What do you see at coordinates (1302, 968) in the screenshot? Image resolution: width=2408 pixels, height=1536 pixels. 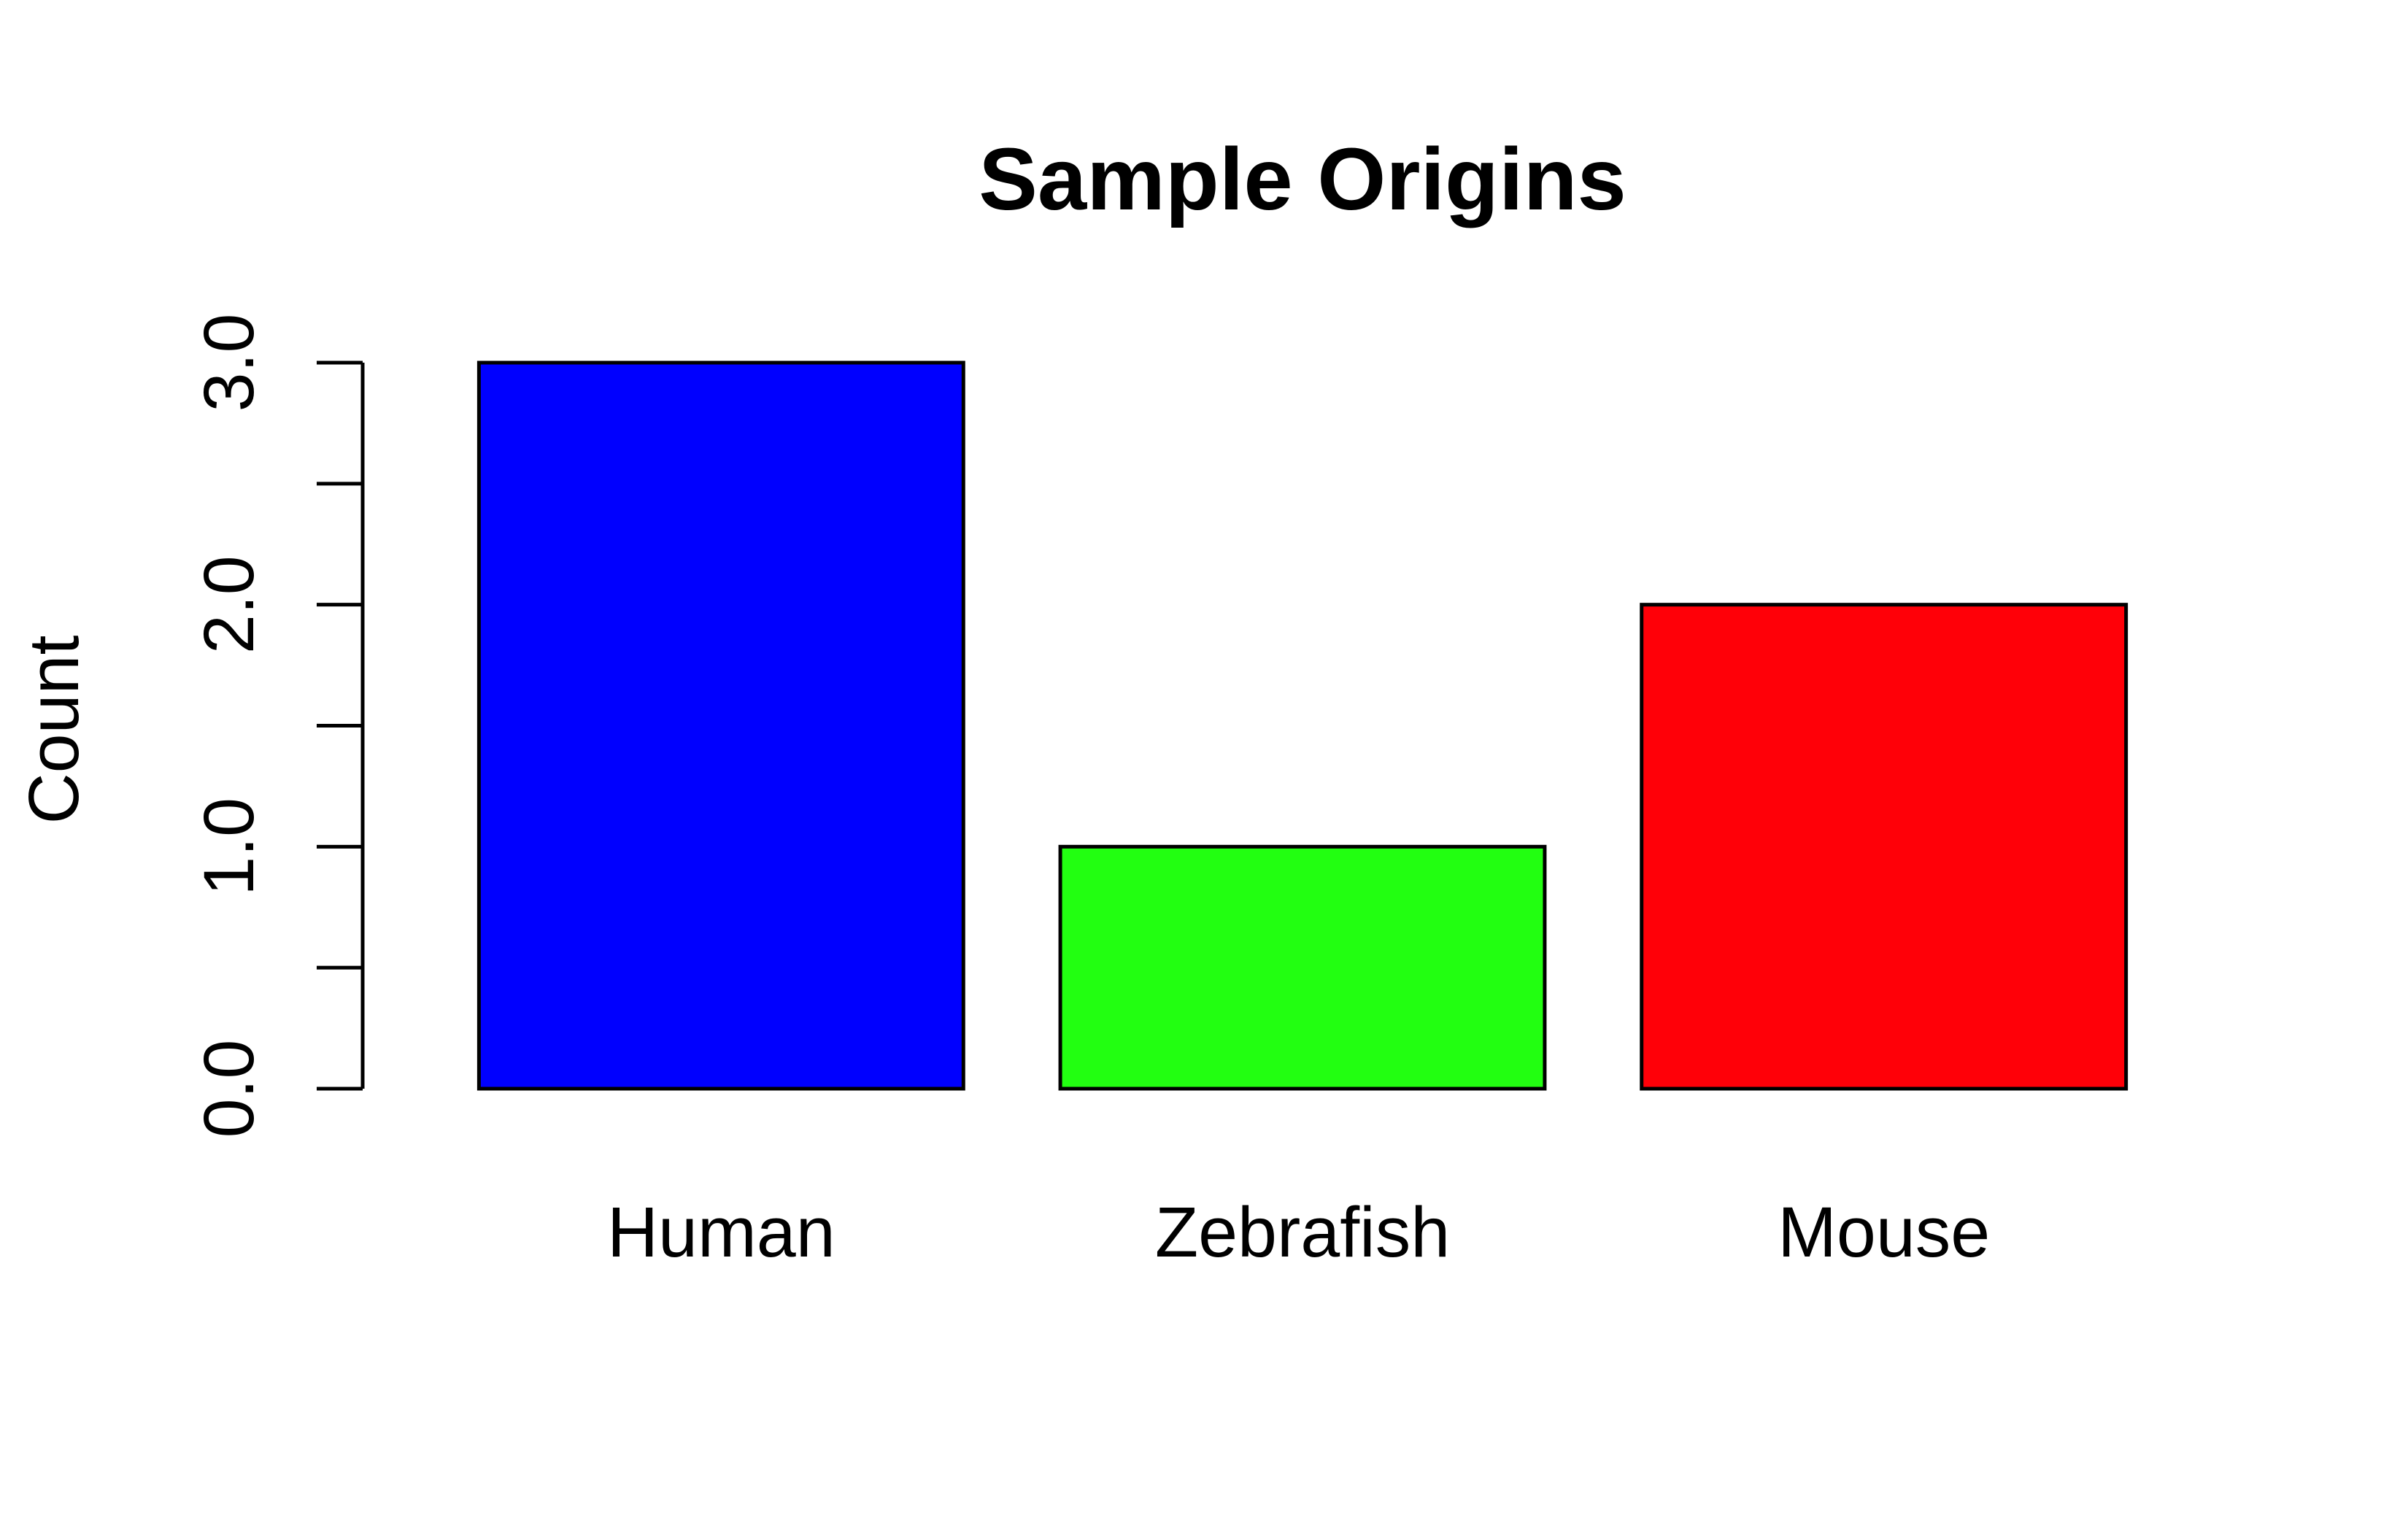 I see `bar-zebrafish` at bounding box center [1302, 968].